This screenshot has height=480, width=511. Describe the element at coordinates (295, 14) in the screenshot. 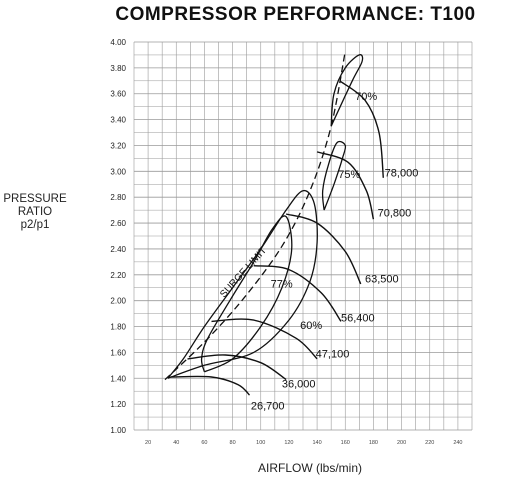

I see `chart-title: COMPRESSOR PERFORMANCE: T100` at that location.